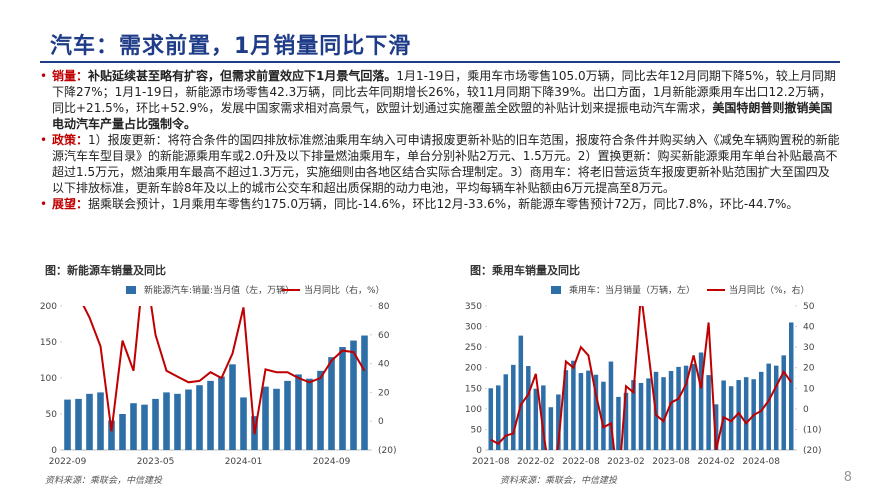 The image size is (870, 492). Describe the element at coordinates (536, 462) in the screenshot. I see `x-tick-label: 2022-02` at that location.